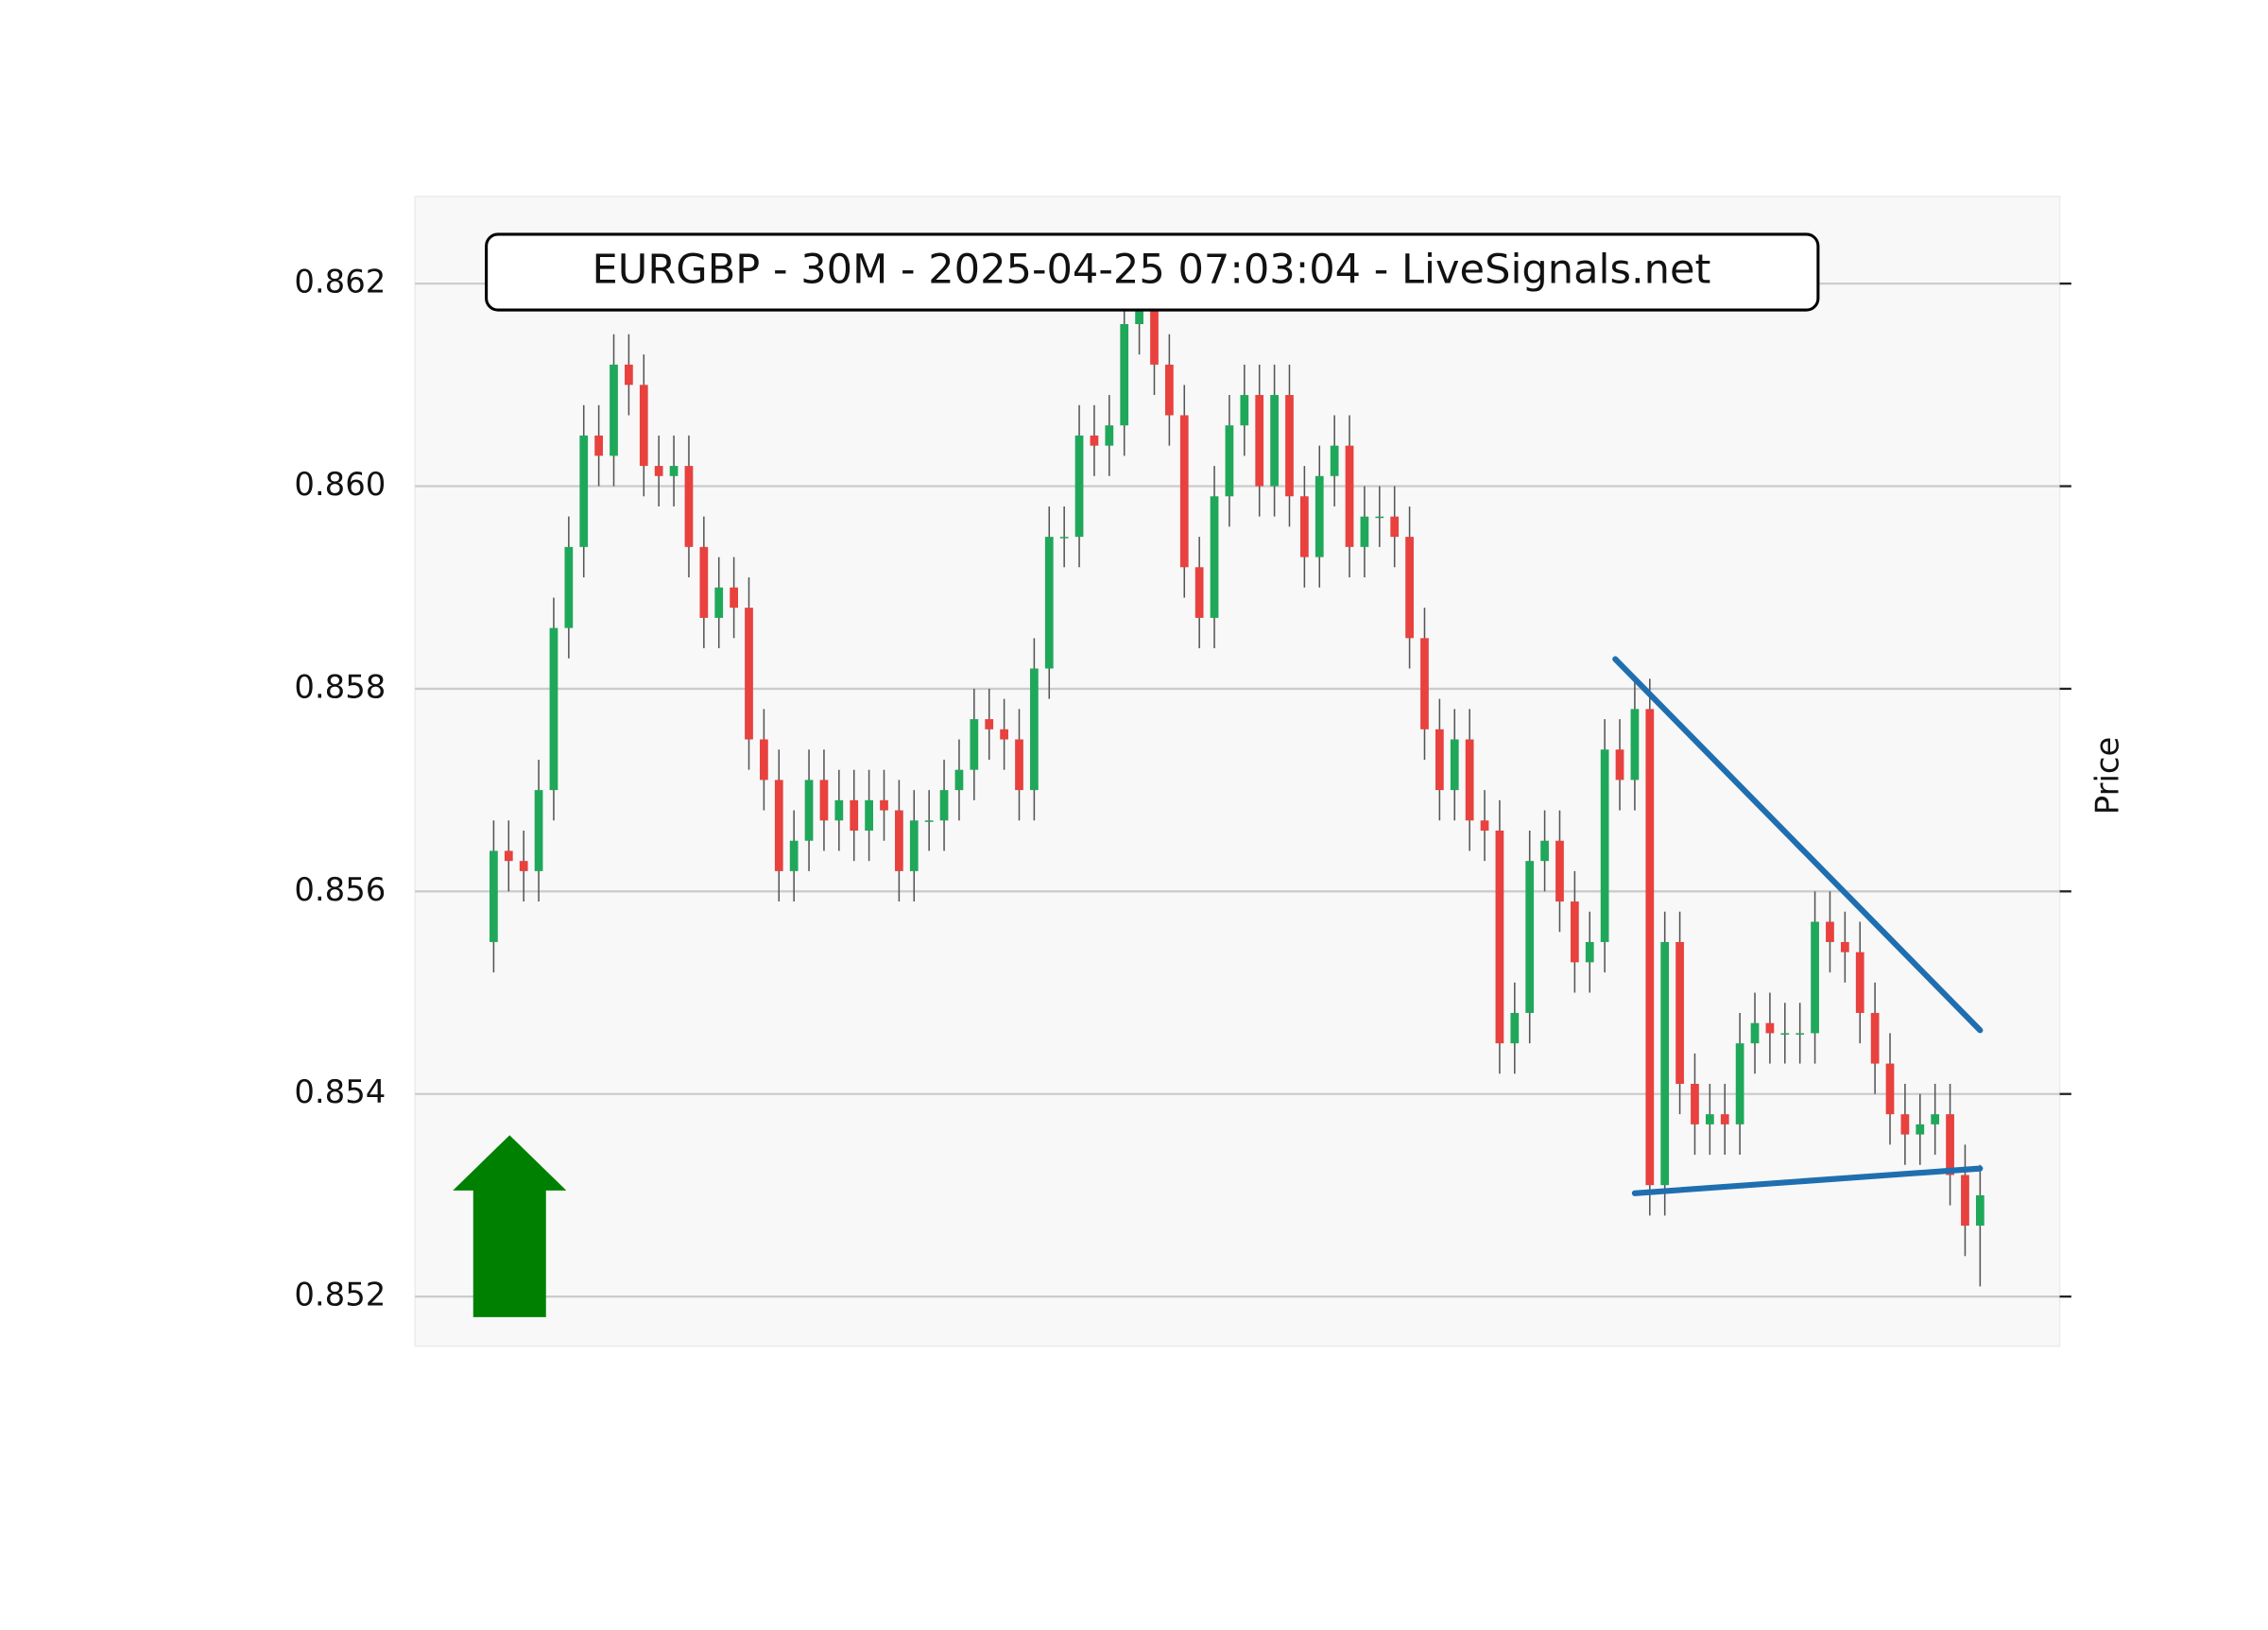 This screenshot has width=2268, height=1630. What do you see at coordinates (2106, 776) in the screenshot?
I see `y-axis-label: Price` at bounding box center [2106, 776].